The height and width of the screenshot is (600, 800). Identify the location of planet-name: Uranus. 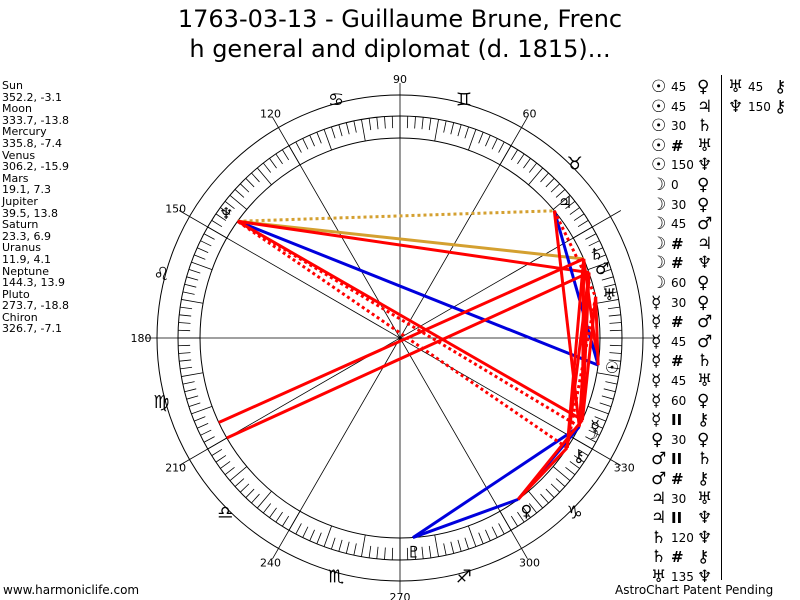
(21, 248).